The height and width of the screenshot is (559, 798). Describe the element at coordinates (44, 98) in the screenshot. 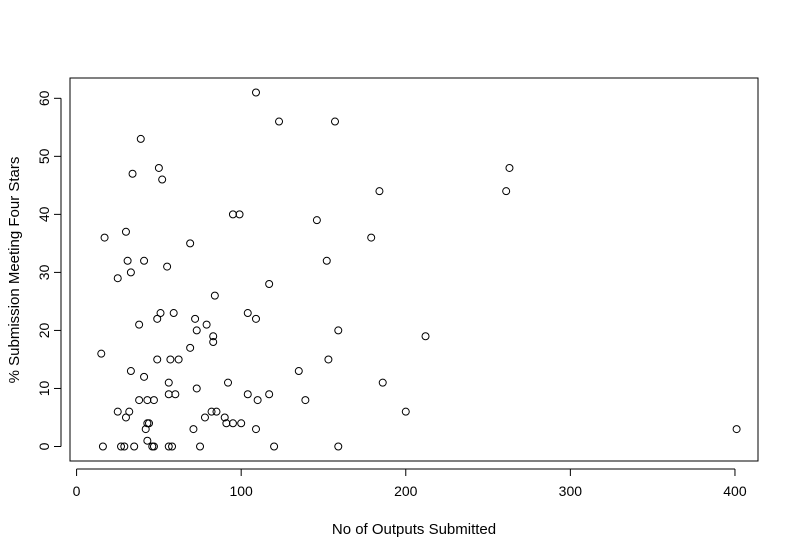

I see `y-tick-label: 60` at that location.